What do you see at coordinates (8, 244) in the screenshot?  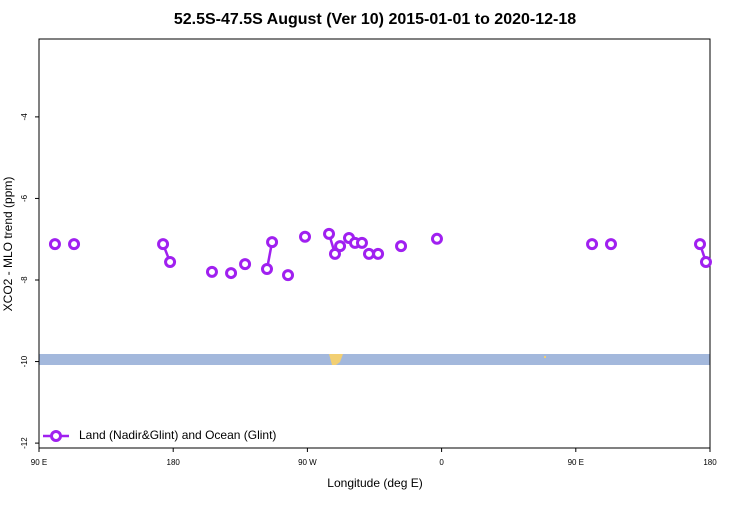 I see `y-axis-label: XCO2 - MLO trend (ppm)` at bounding box center [8, 244].